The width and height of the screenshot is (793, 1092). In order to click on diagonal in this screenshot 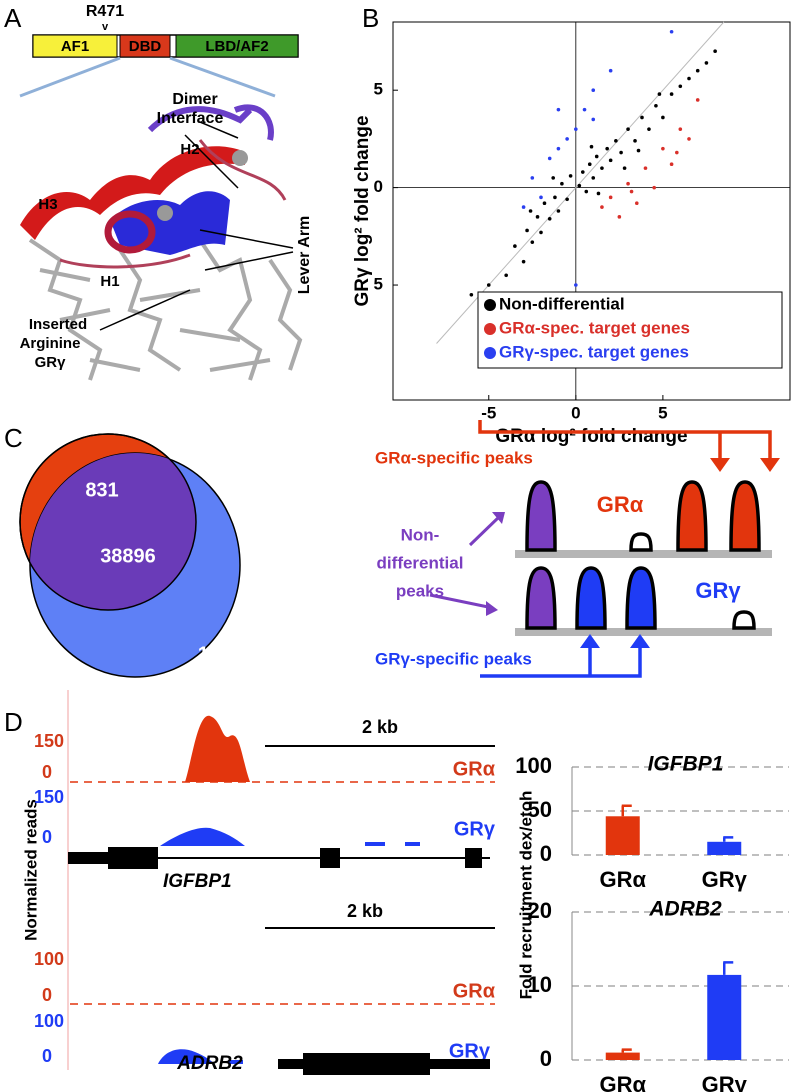, I will do `click(580, 182)`.